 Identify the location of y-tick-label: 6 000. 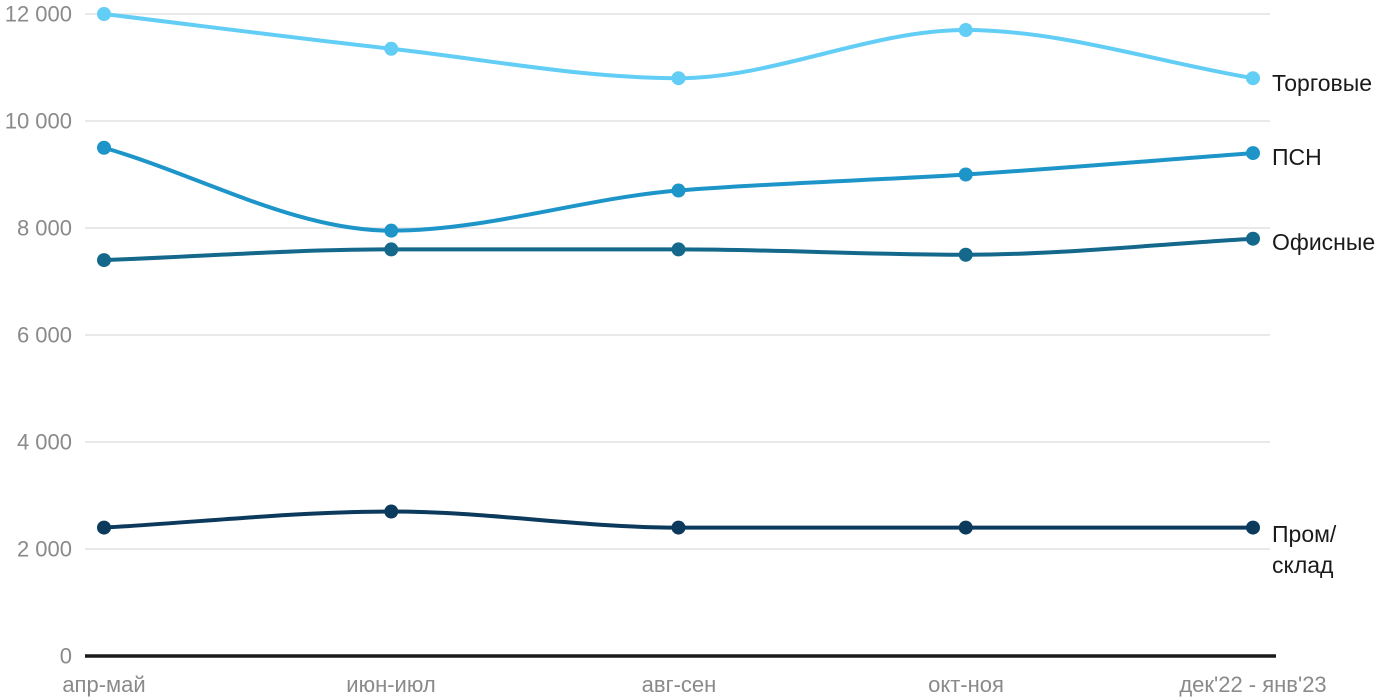
(44, 335).